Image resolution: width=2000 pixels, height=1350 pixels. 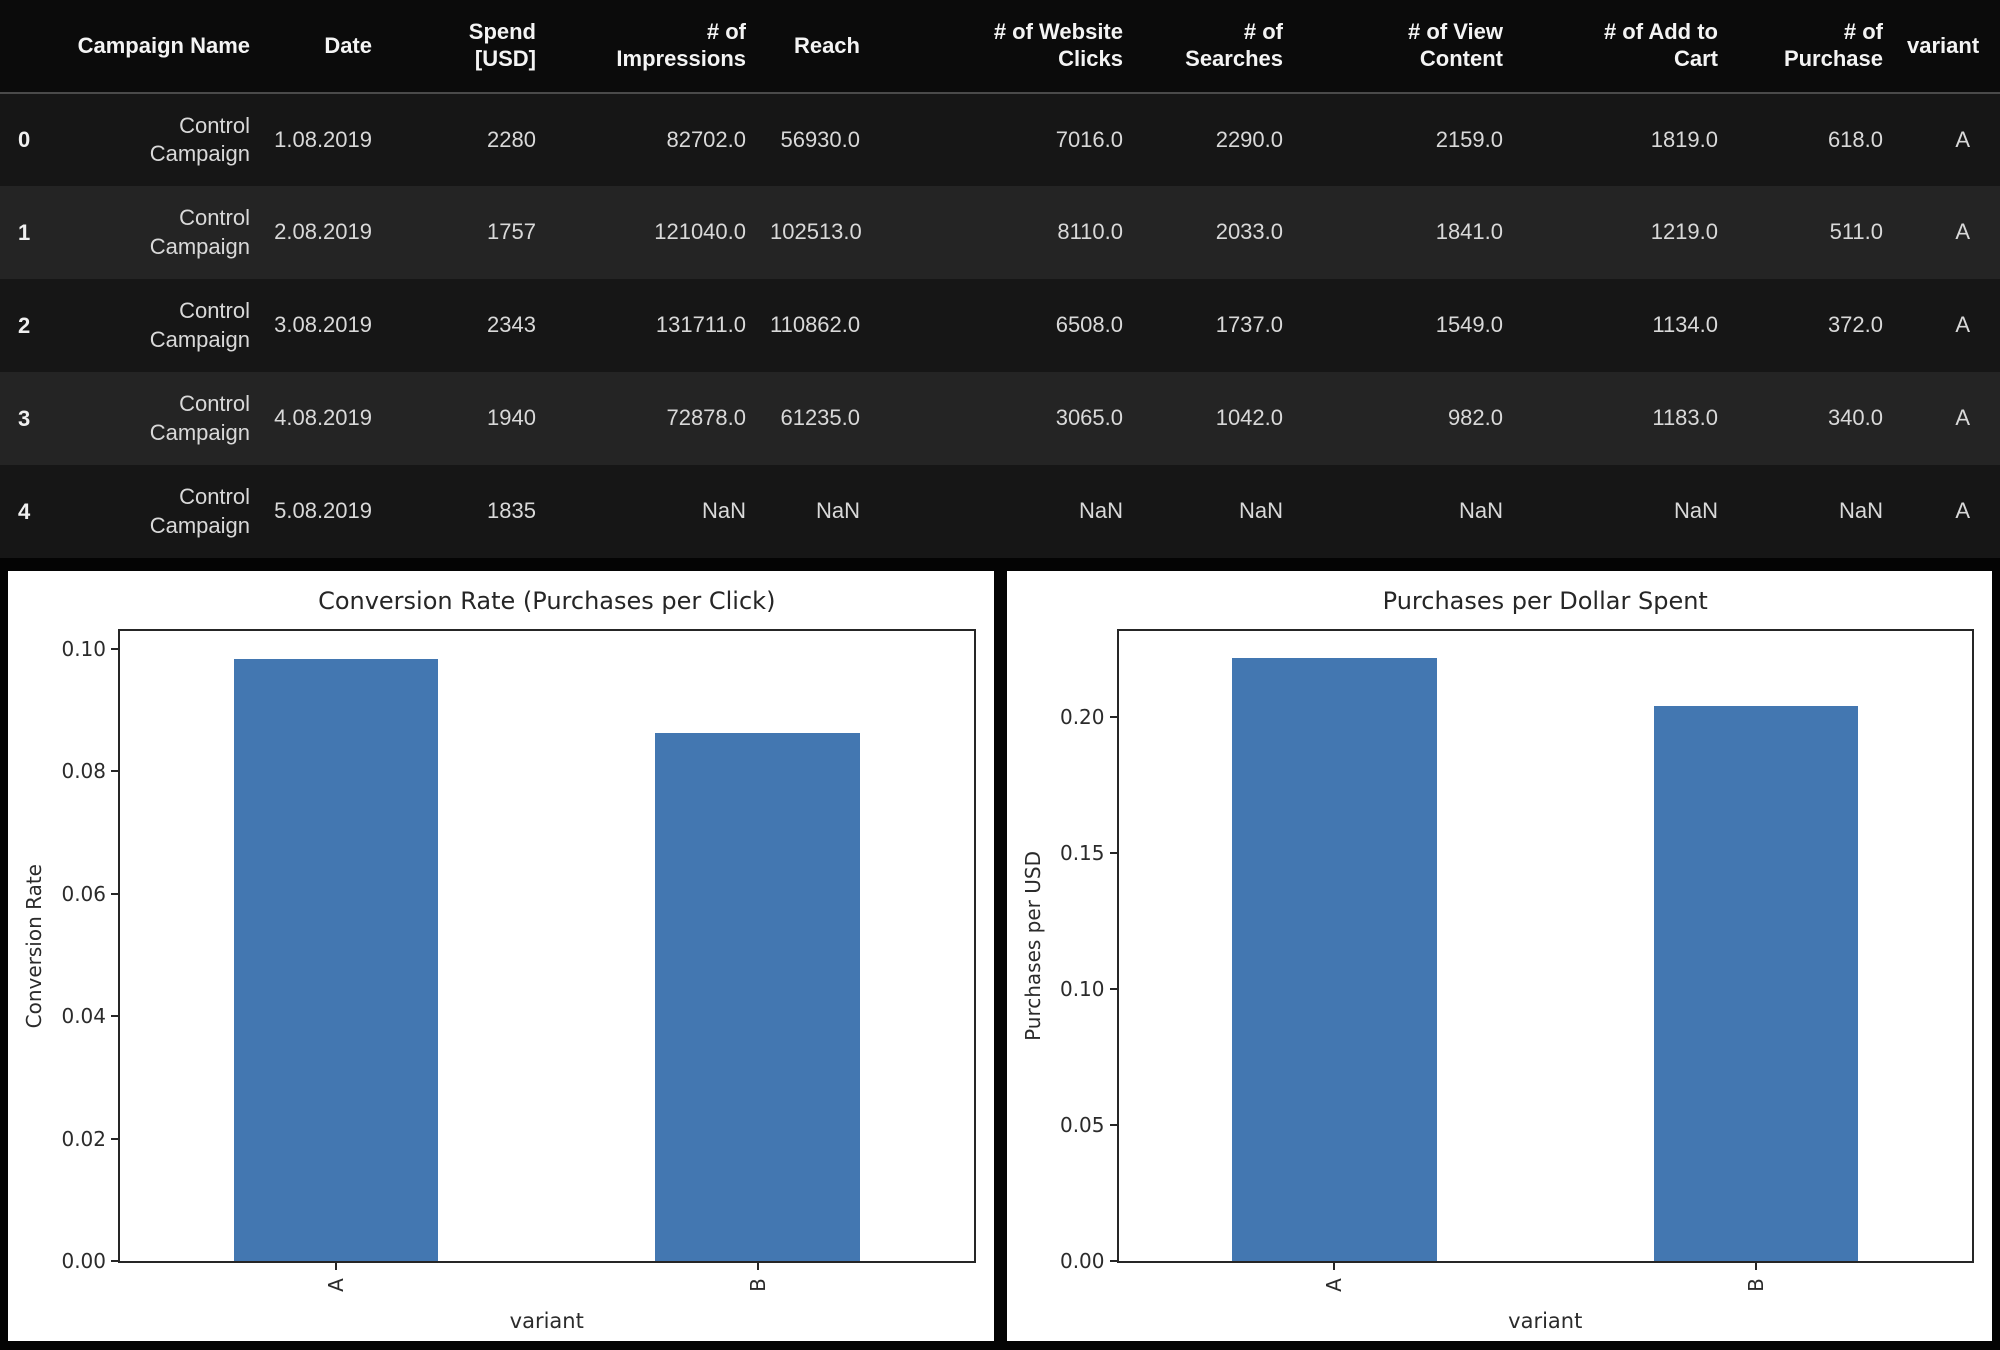 What do you see at coordinates (24, 418) in the screenshot?
I see `row-index: 3` at bounding box center [24, 418].